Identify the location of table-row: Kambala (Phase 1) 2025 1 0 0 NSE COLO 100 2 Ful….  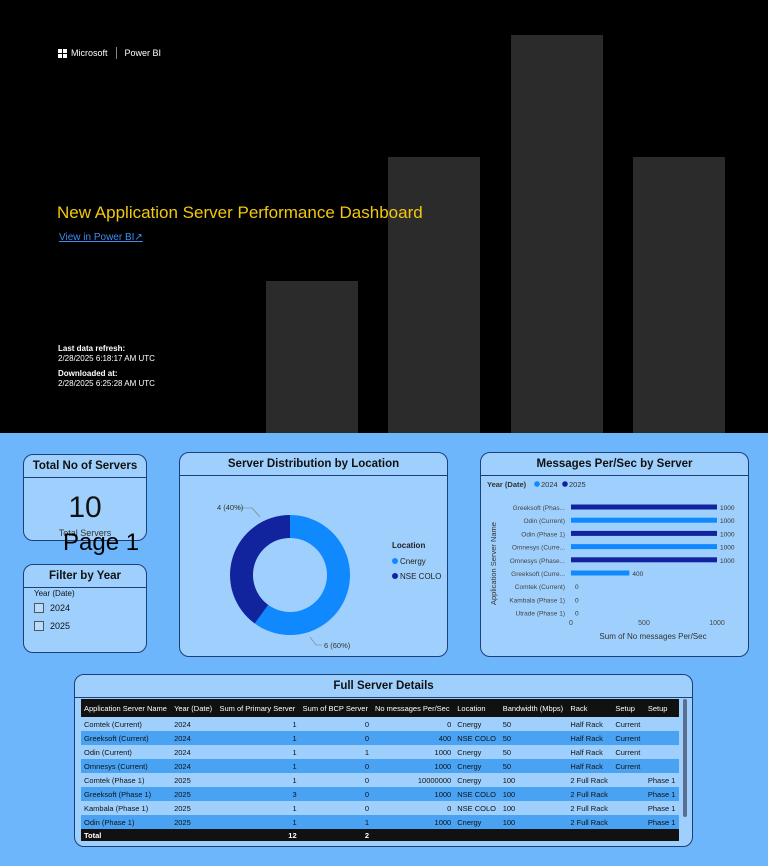
(380, 808).